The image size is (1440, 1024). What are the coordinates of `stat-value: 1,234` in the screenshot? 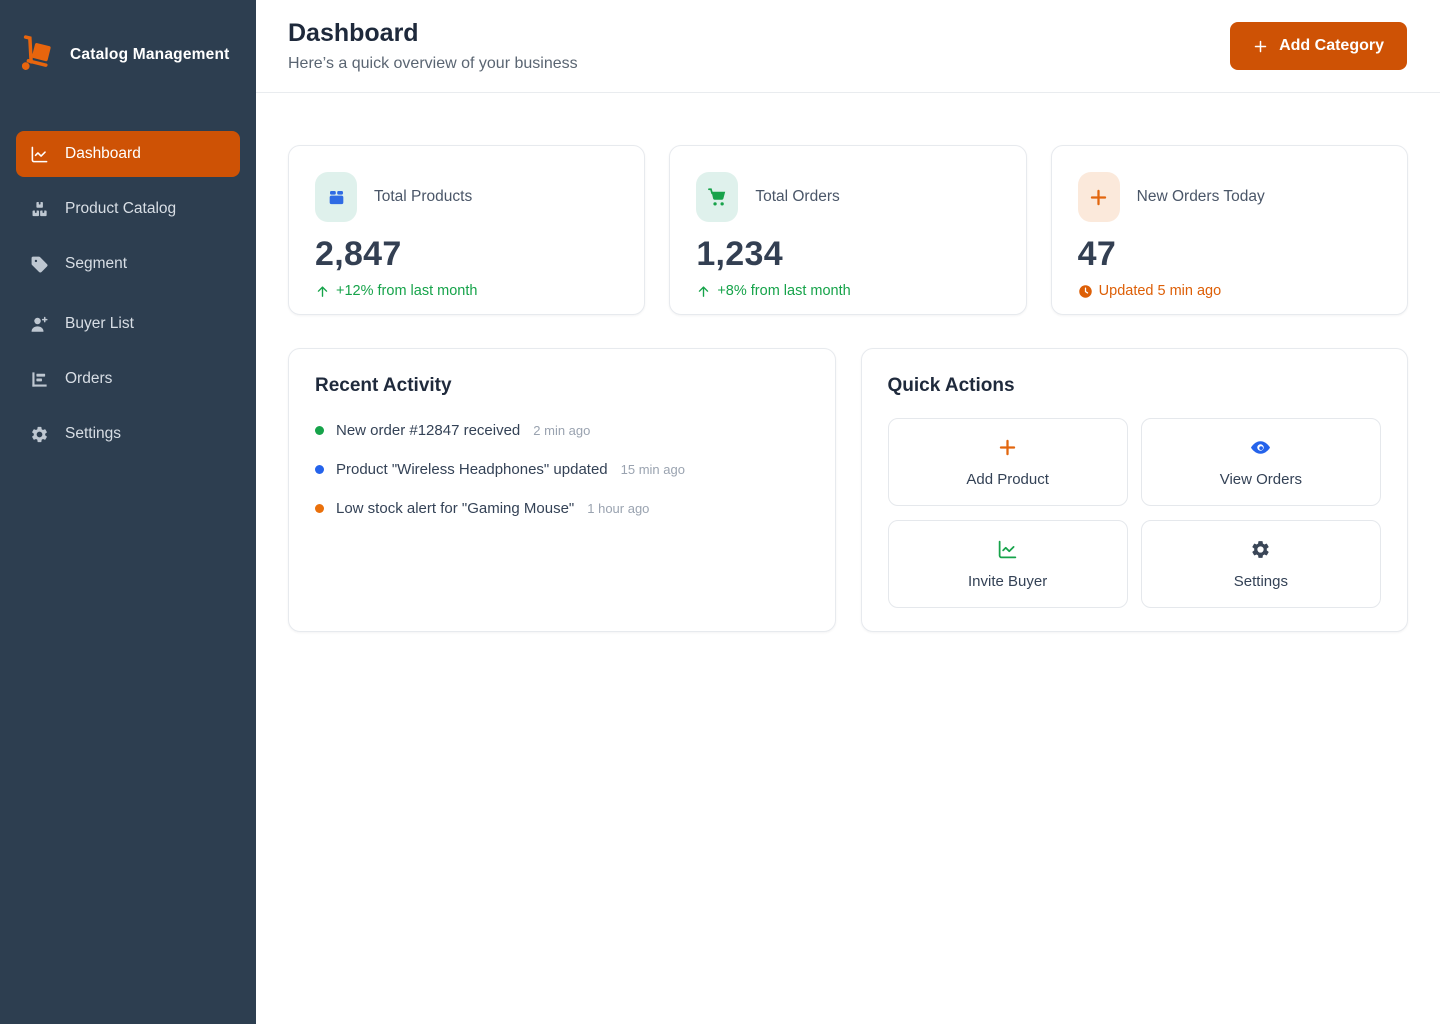 It's located at (739, 254).